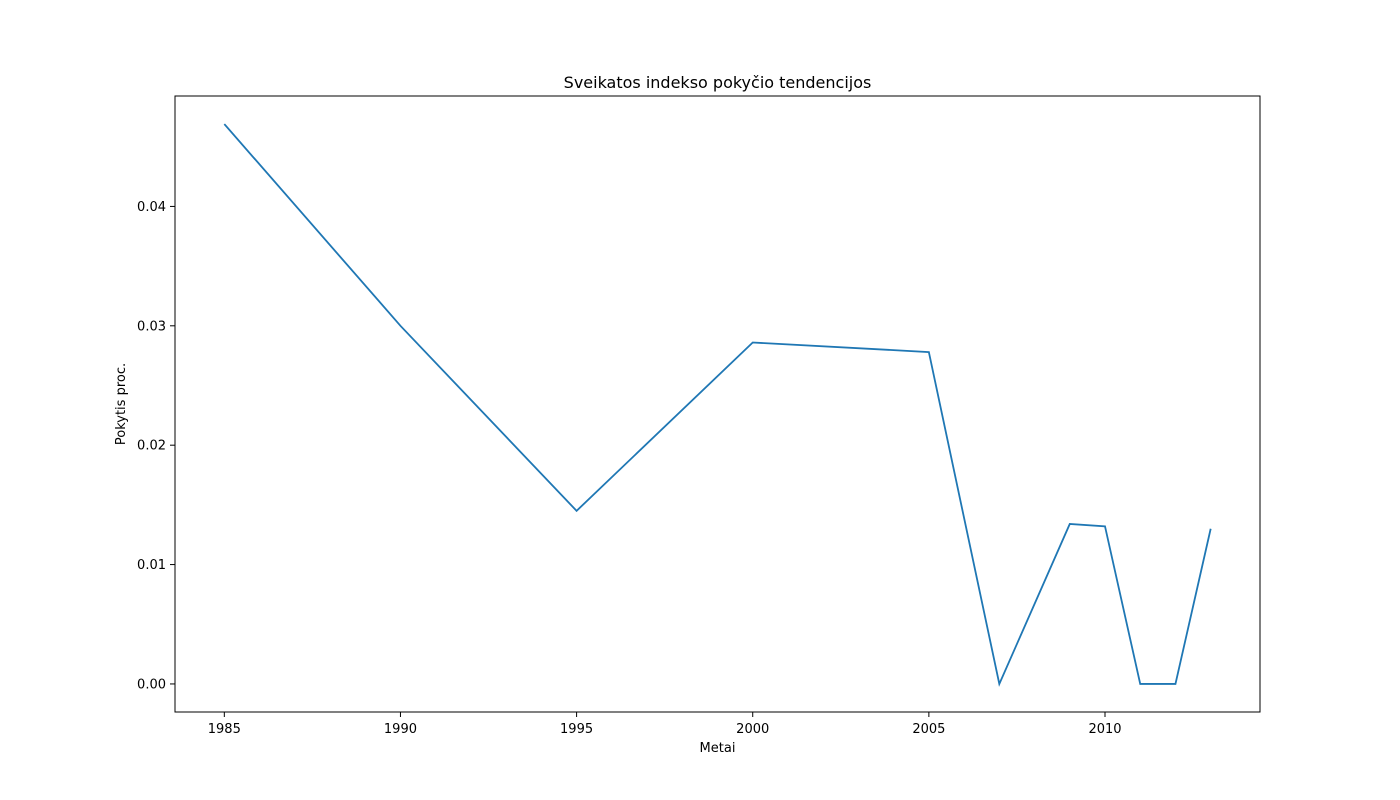 The width and height of the screenshot is (1400, 800). Describe the element at coordinates (576, 729) in the screenshot. I see `x-tick-label: 1995` at that location.